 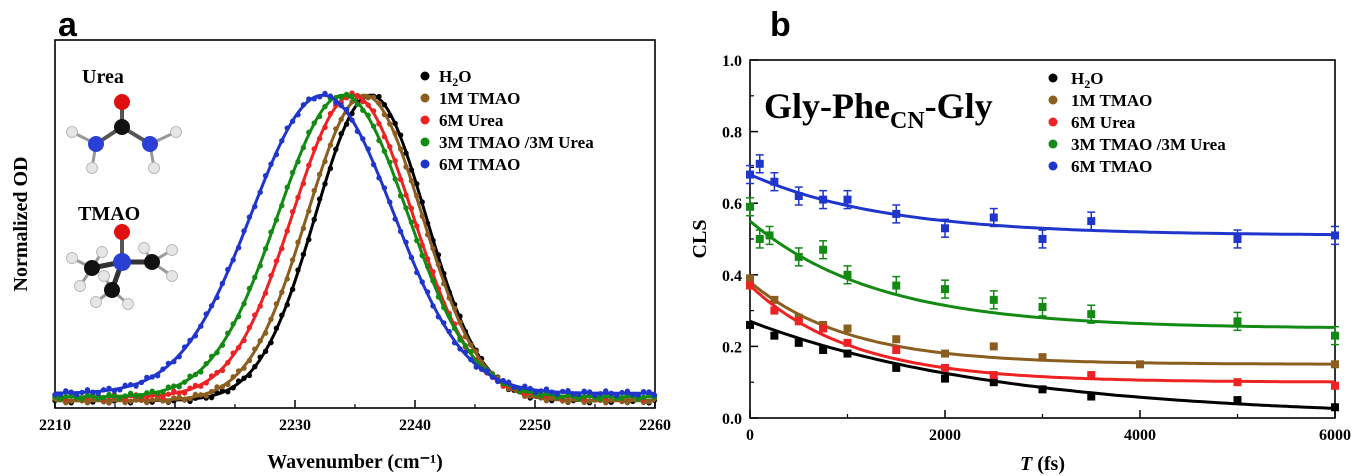 What do you see at coordinates (55, 425) in the screenshot?
I see `x-tick-label: 2210` at bounding box center [55, 425].